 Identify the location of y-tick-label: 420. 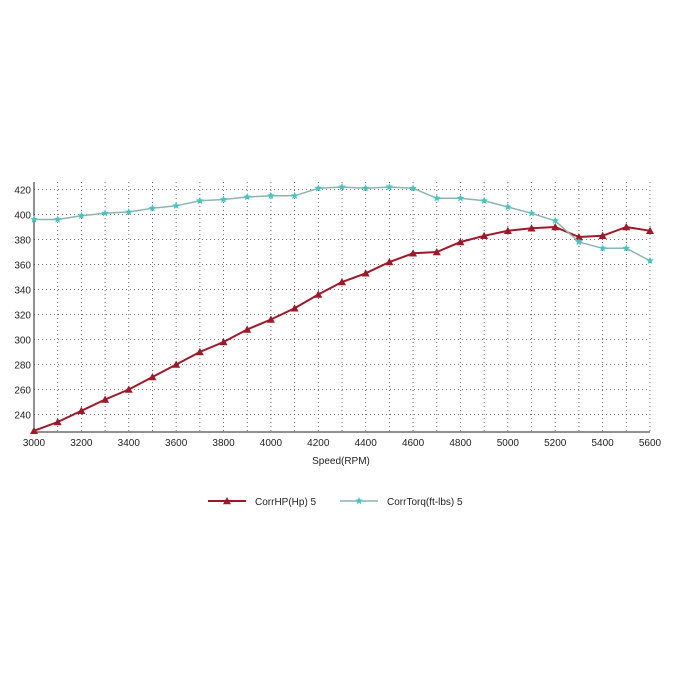
(22, 191).